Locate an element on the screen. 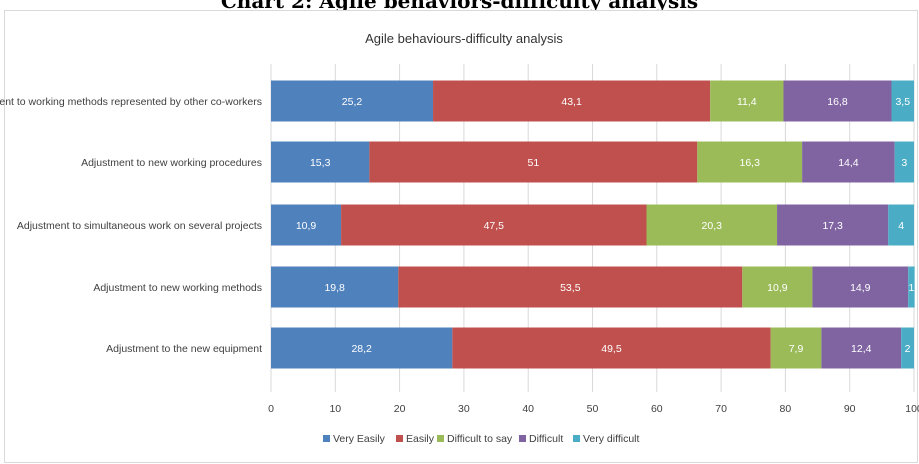 This screenshot has width=919, height=464. data-label: 1 is located at coordinates (912, 288).